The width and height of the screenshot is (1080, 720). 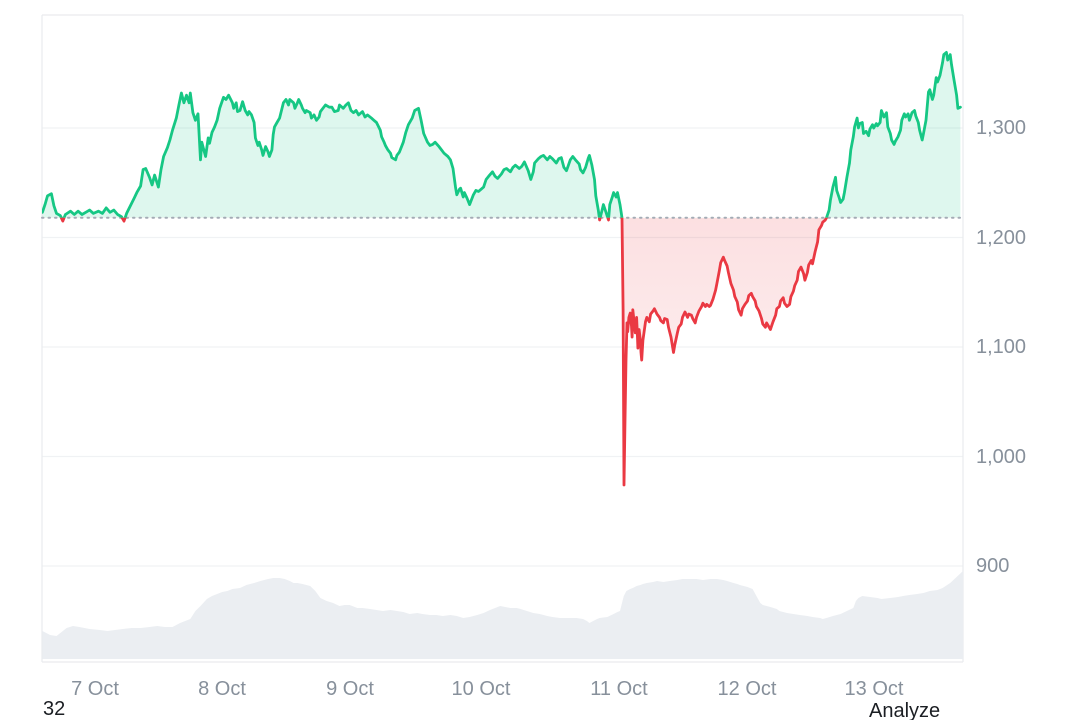 What do you see at coordinates (1001, 128) in the screenshot?
I see `y-axis-label: 1,300` at bounding box center [1001, 128].